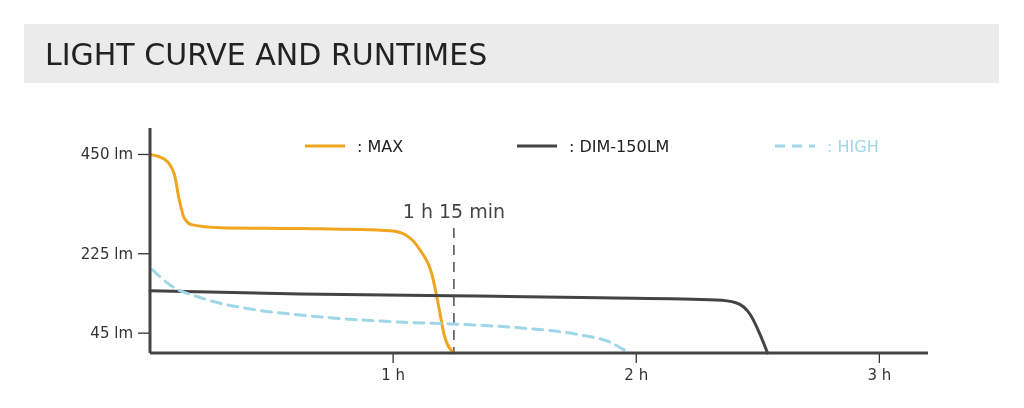 The image size is (1024, 408). Describe the element at coordinates (380, 146) in the screenshot. I see `legend-label: : MAX` at that location.